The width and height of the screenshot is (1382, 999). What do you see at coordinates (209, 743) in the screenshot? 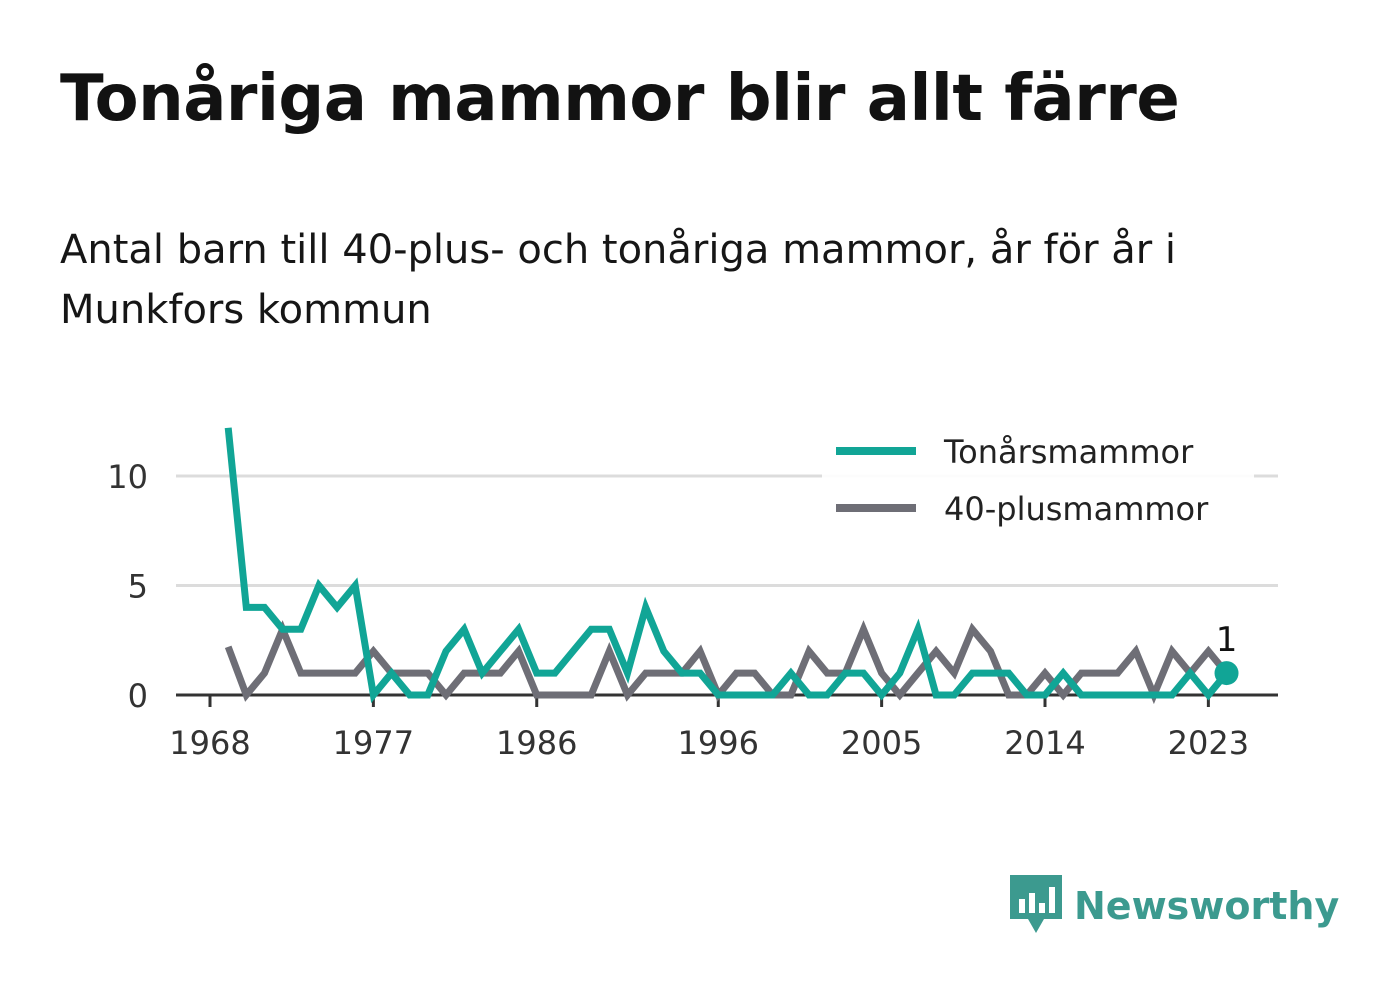
I see `x-tick-label: 1968` at bounding box center [209, 743].